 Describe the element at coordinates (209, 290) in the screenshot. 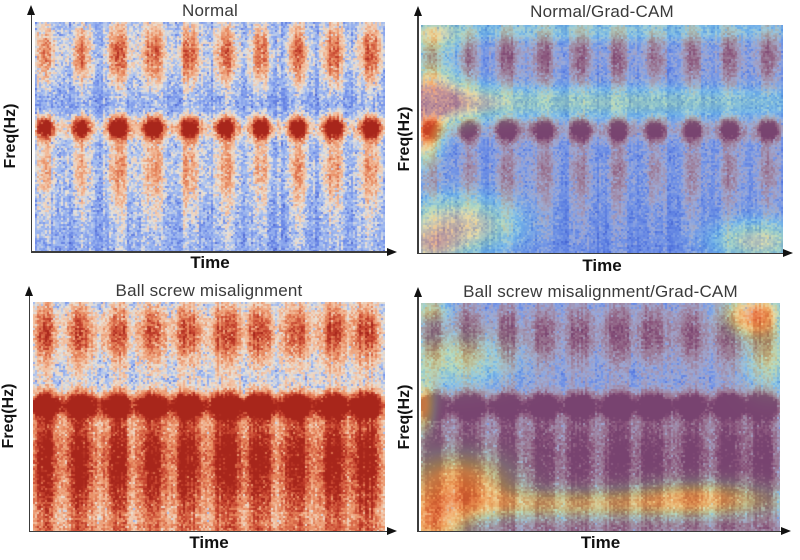

I see `panel-title: Ball screw misalignment` at that location.